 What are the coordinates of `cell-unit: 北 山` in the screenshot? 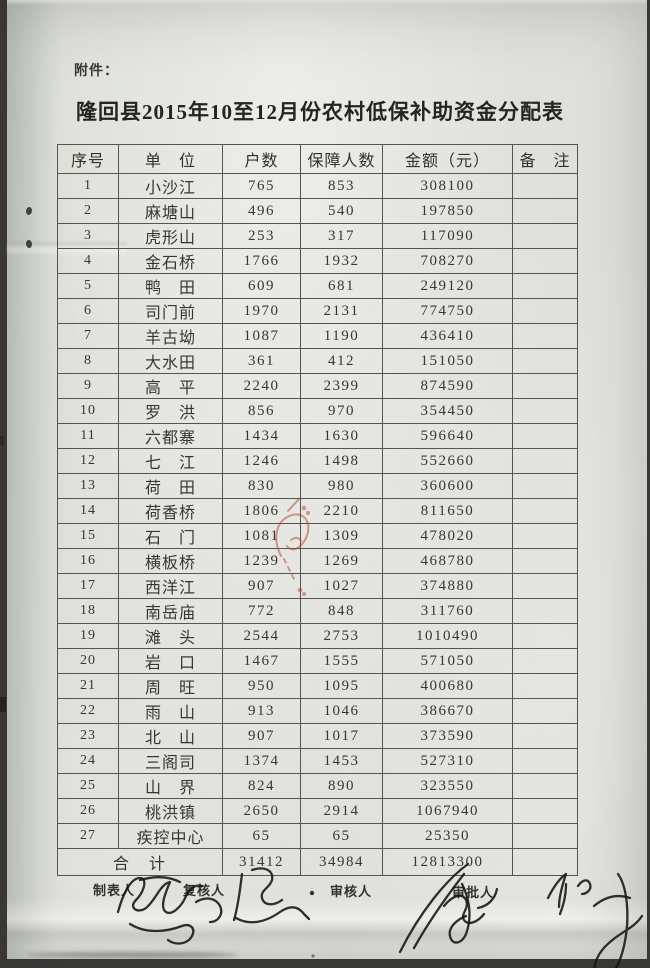 It's located at (170, 736).